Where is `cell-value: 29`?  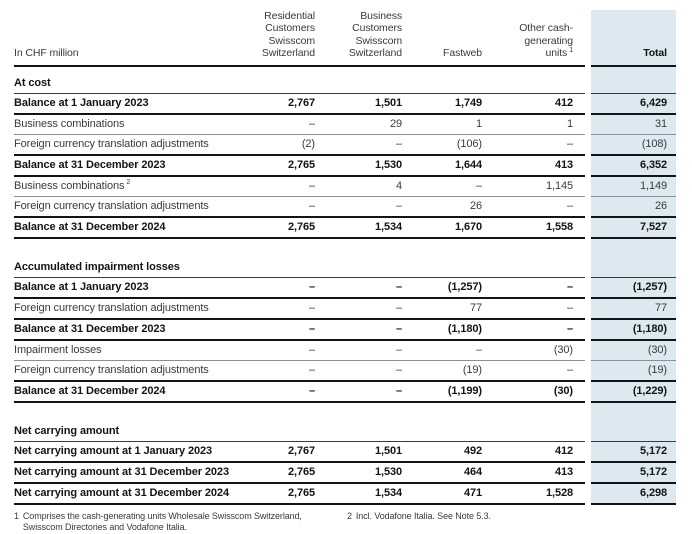 cell-value: 29 is located at coordinates (370, 124).